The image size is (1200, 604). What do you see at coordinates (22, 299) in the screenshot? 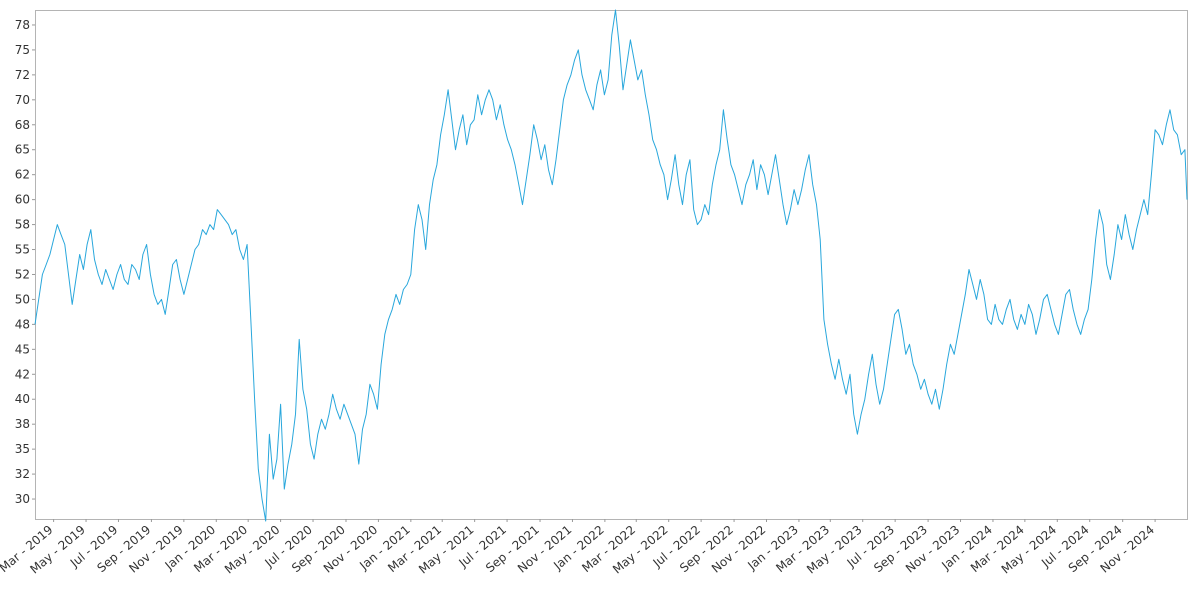
I see `y-tick-label: 50` at bounding box center [22, 299].